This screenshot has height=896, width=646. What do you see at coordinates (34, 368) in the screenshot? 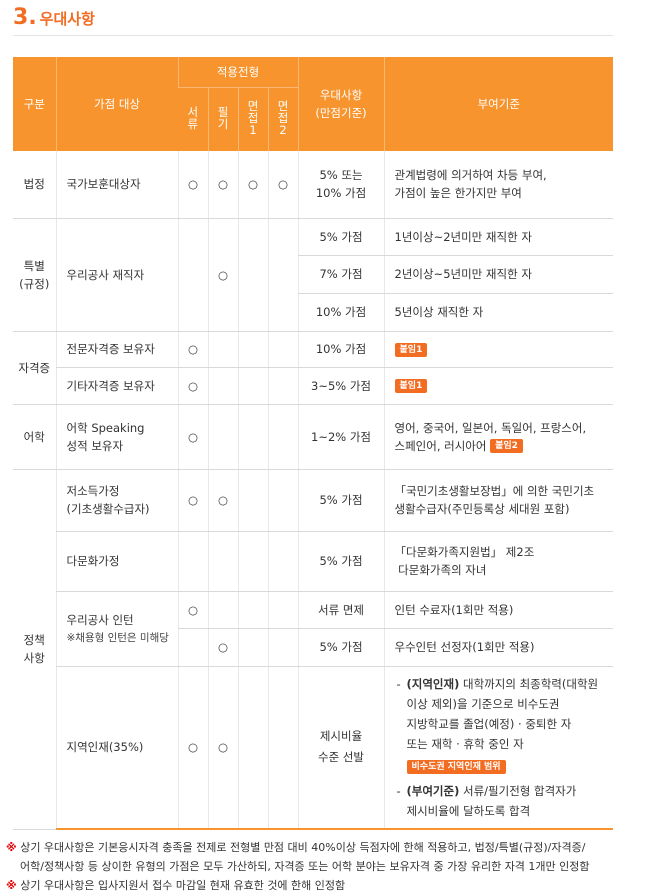
I see `category-cert: 자격증` at bounding box center [34, 368].